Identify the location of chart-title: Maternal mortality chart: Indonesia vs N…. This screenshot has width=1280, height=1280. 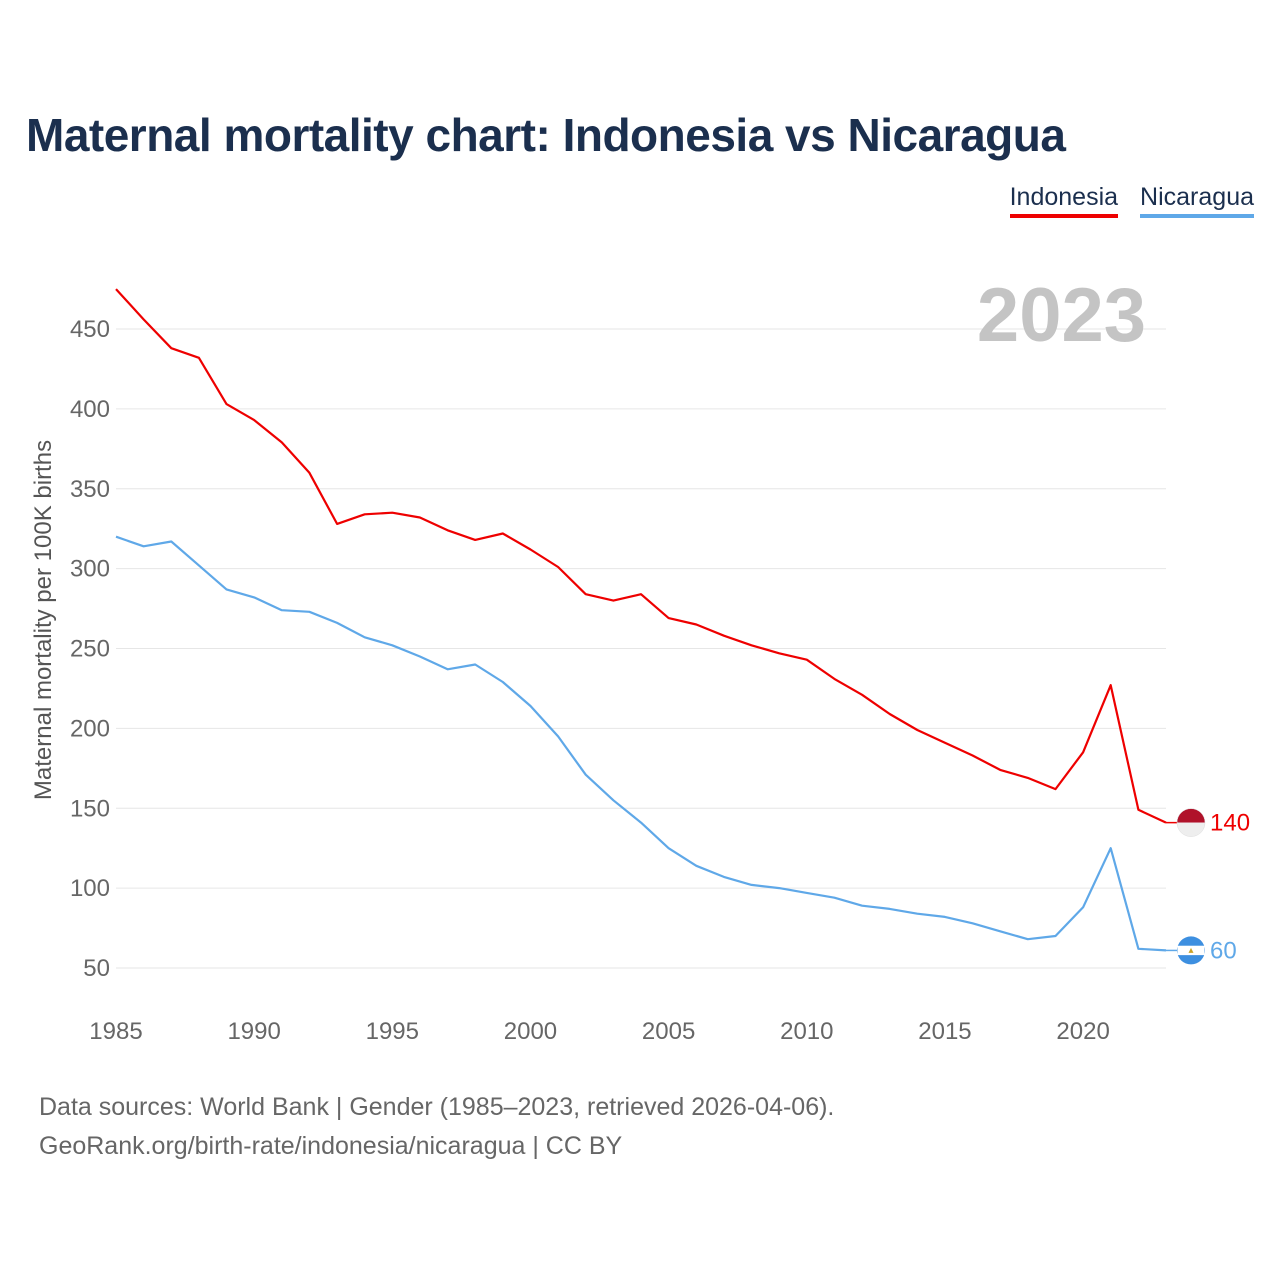
(546, 135).